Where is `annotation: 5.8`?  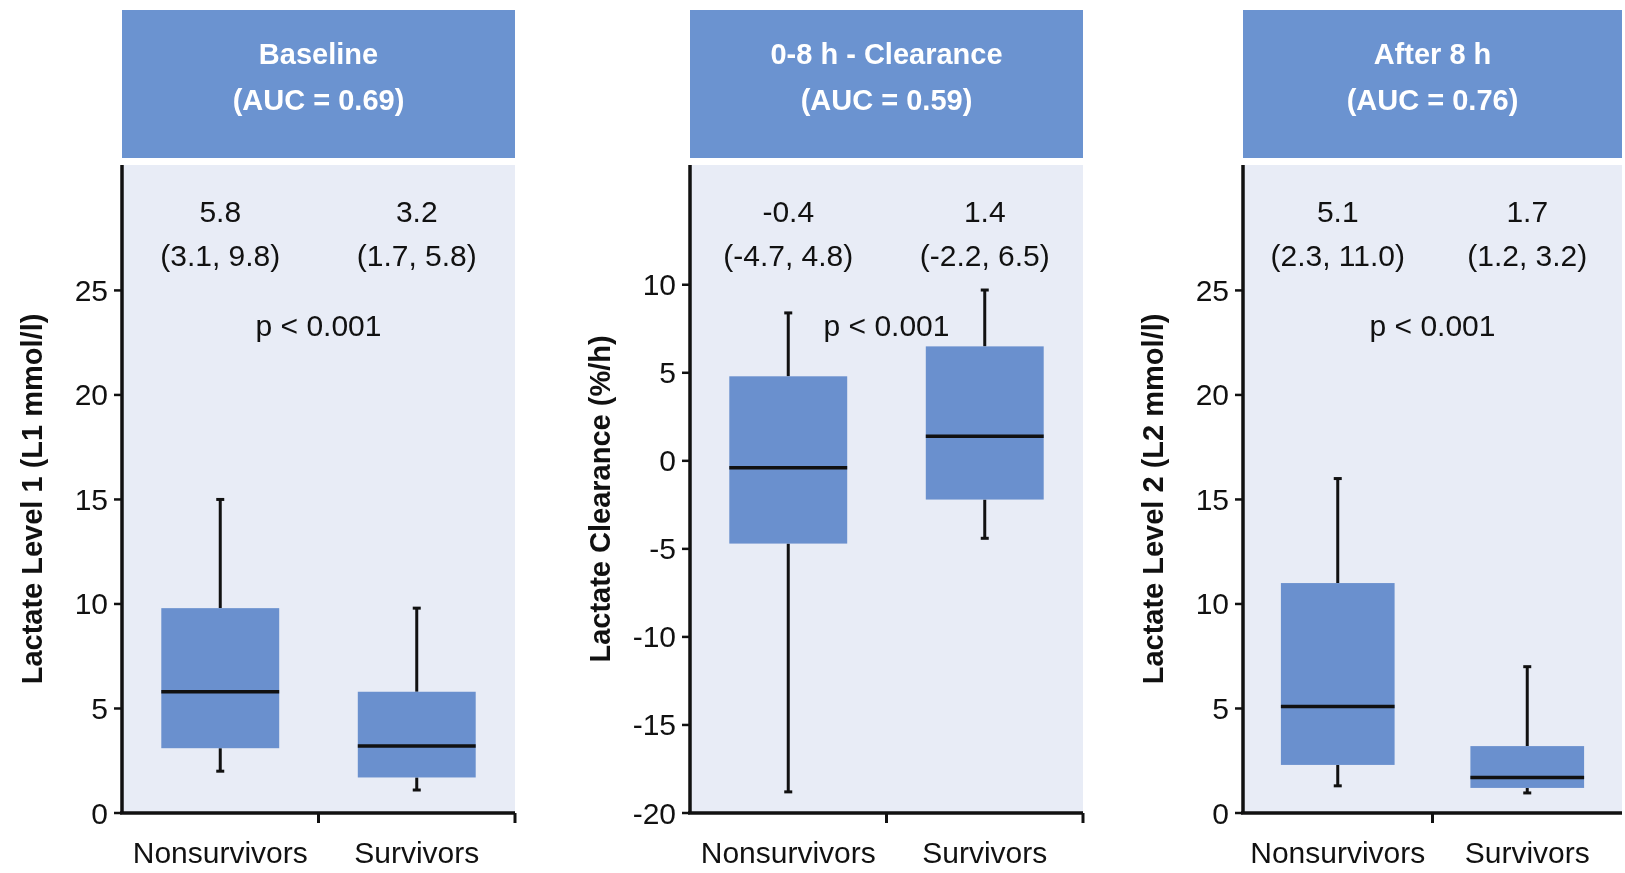 annotation: 5.8 is located at coordinates (220, 211).